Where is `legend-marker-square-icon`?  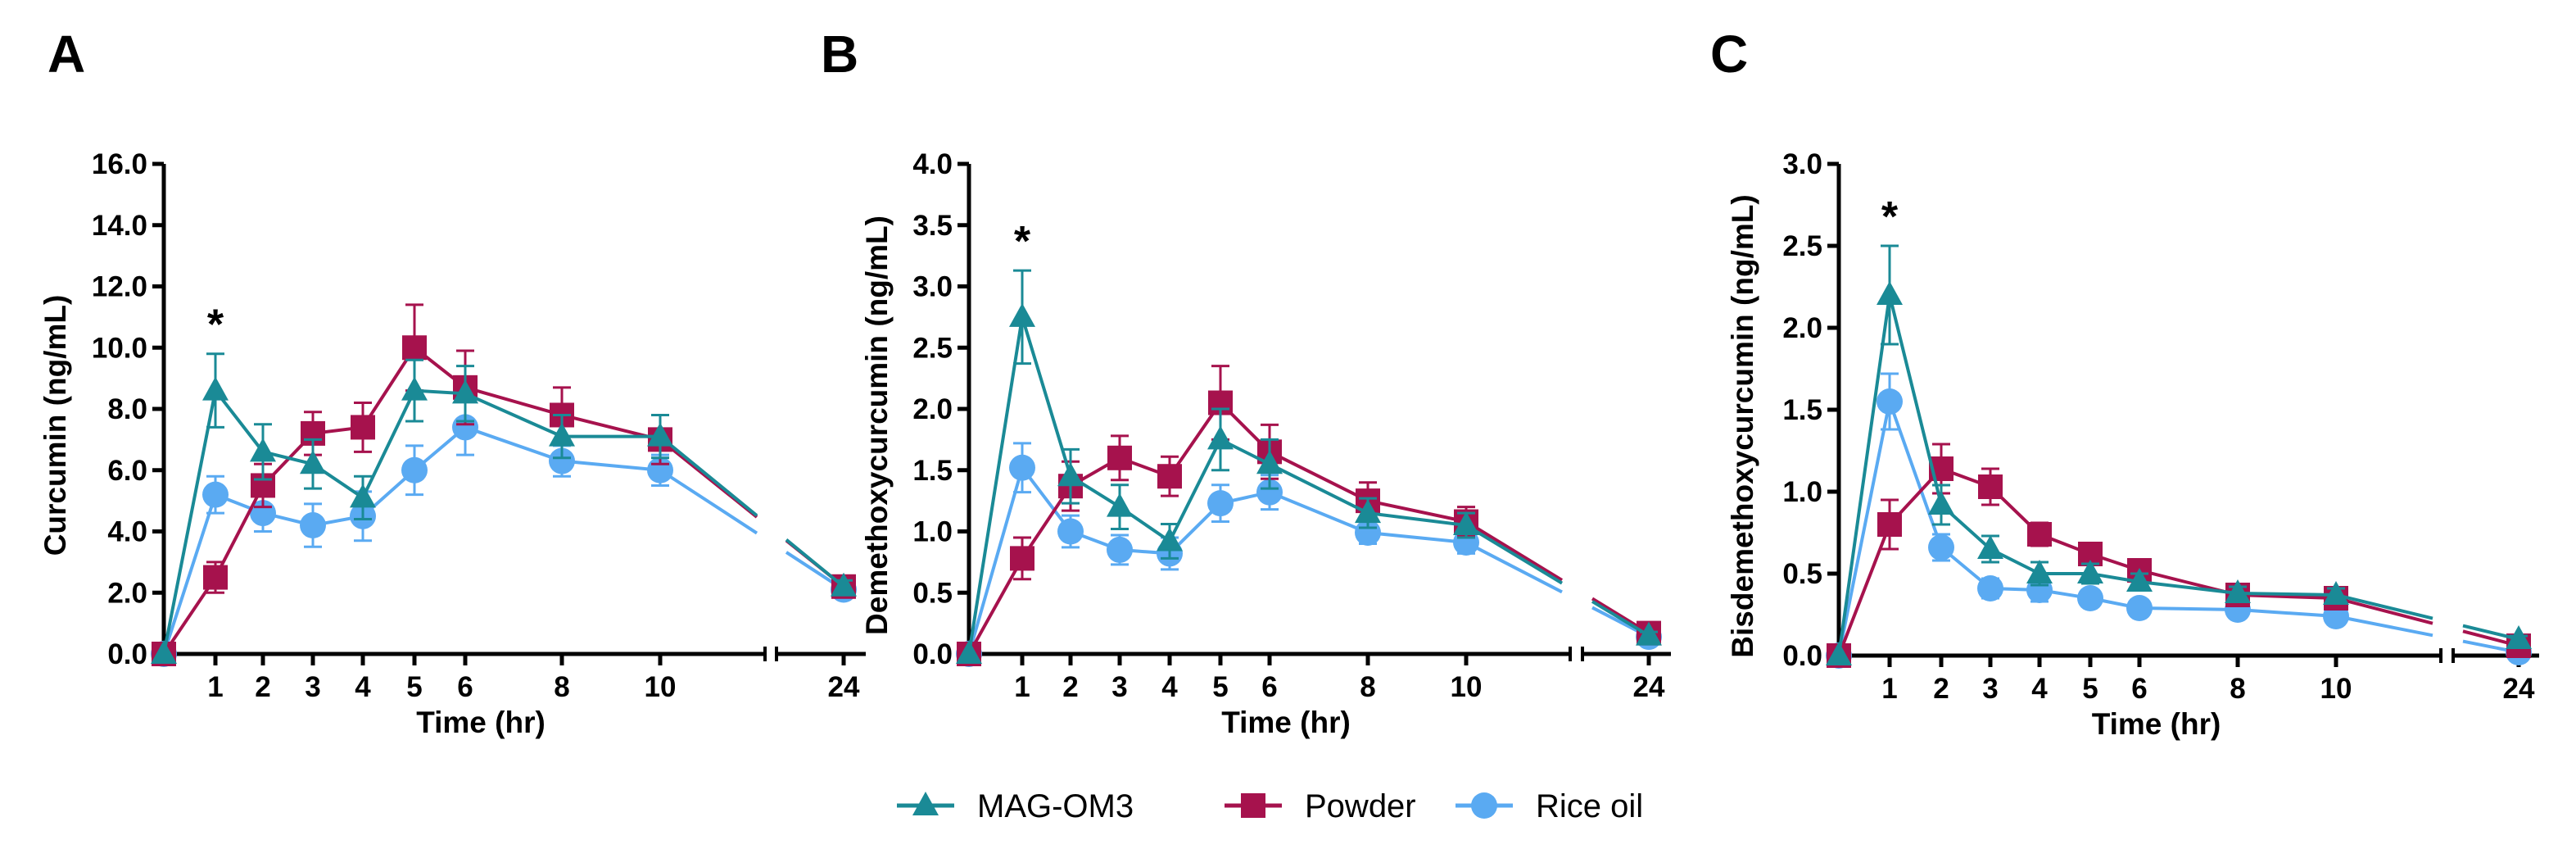
legend-marker-square-icon is located at coordinates (1253, 805).